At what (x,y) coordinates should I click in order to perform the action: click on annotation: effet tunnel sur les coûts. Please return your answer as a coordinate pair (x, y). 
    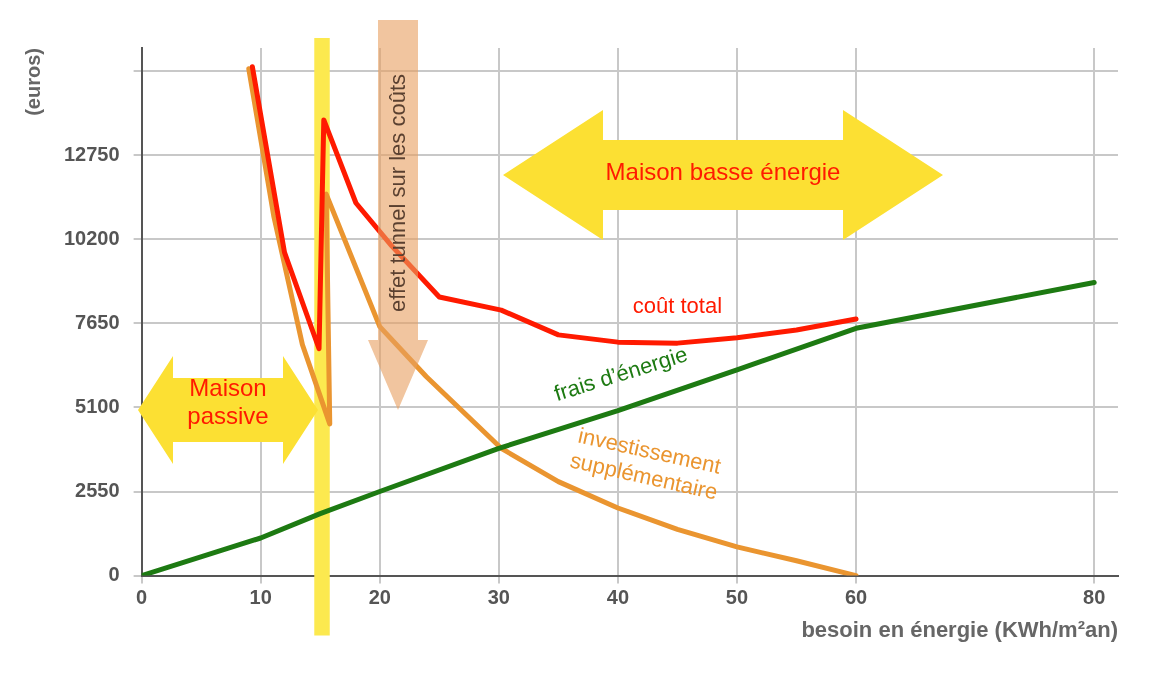
    Looking at the image, I should click on (398, 193).